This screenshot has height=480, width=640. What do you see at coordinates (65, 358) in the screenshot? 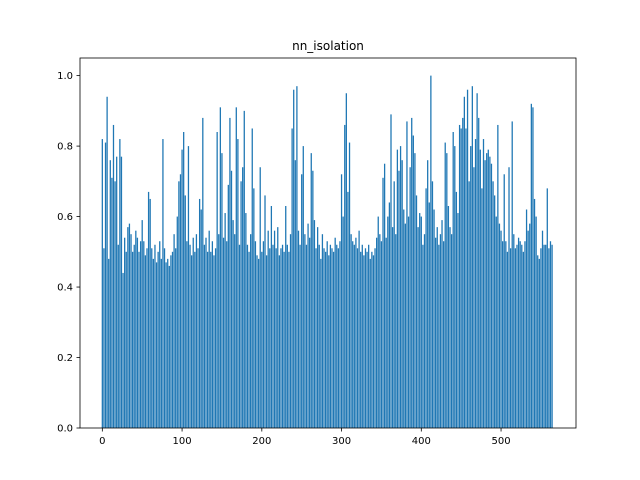
I see `y-tick-label-1: 0.2` at bounding box center [65, 358].